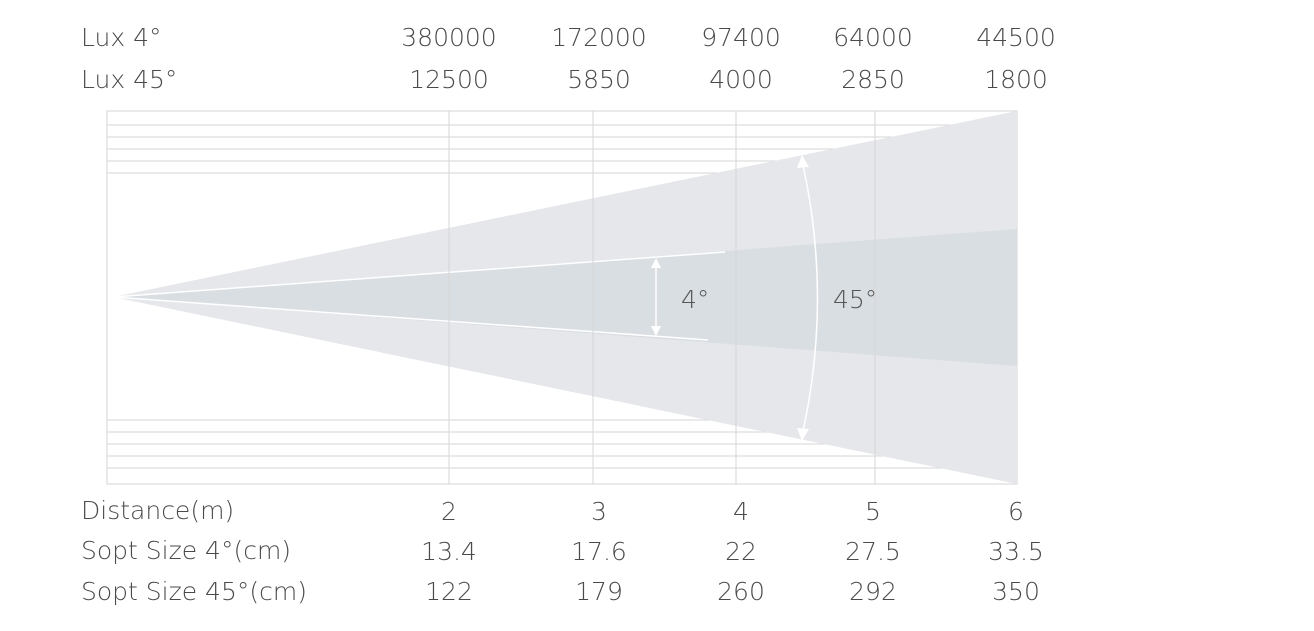 The height and width of the screenshot is (631, 1314). I want to click on spot-size-4-value: 27.5, so click(873, 551).